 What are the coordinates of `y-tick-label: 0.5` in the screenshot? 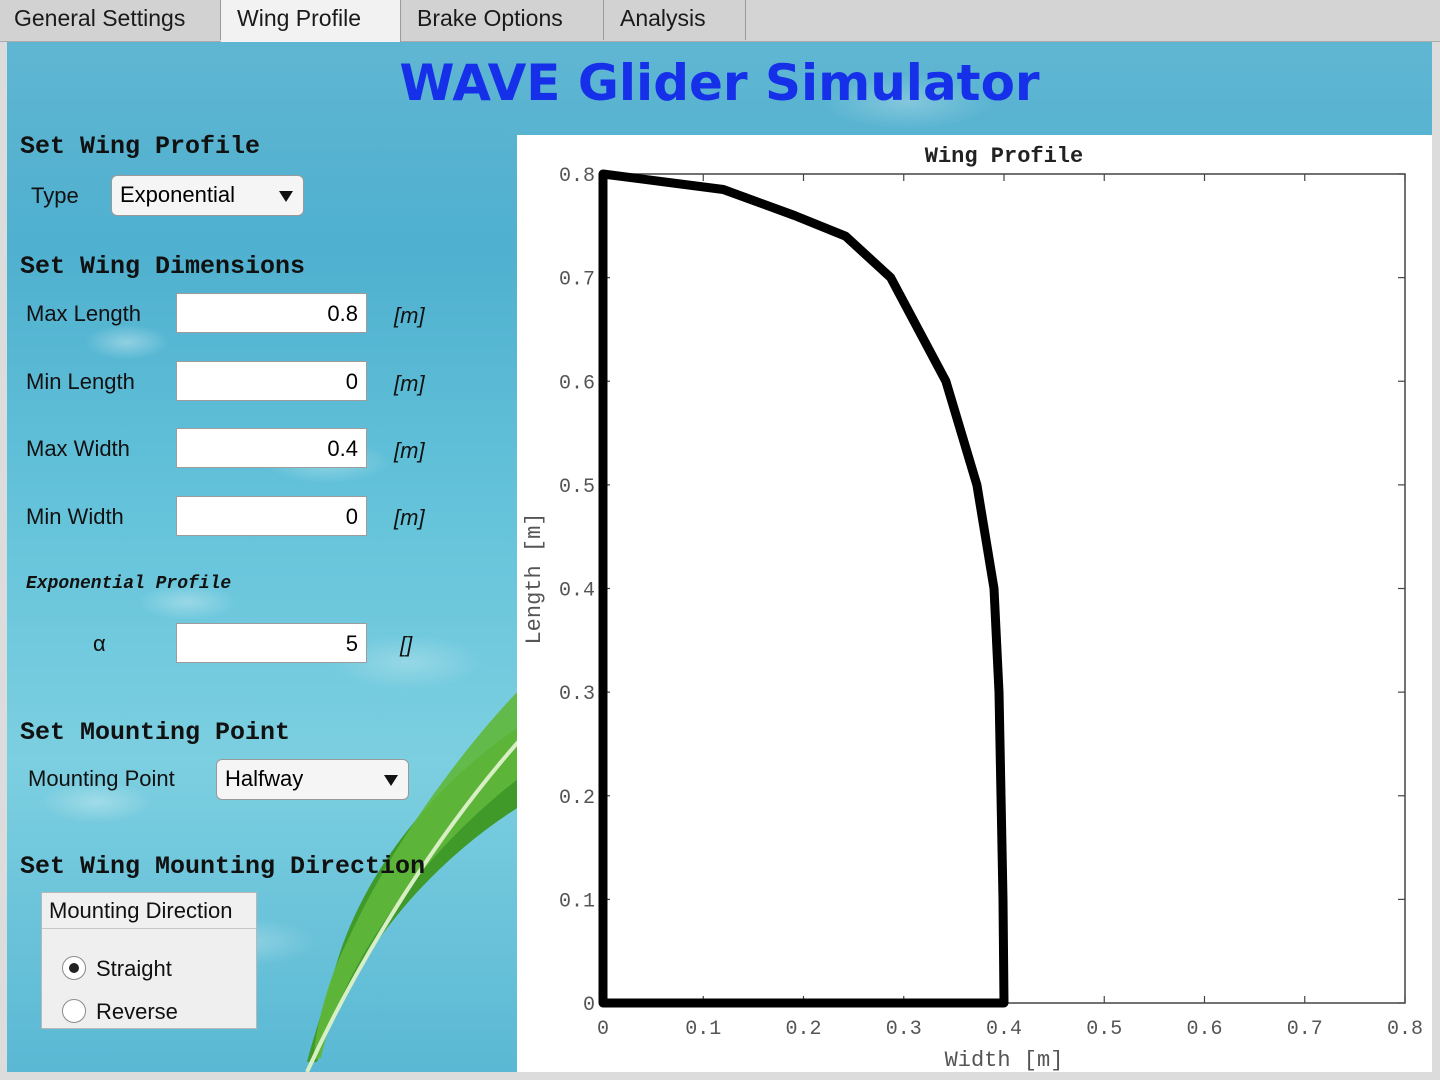 It's located at (577, 487).